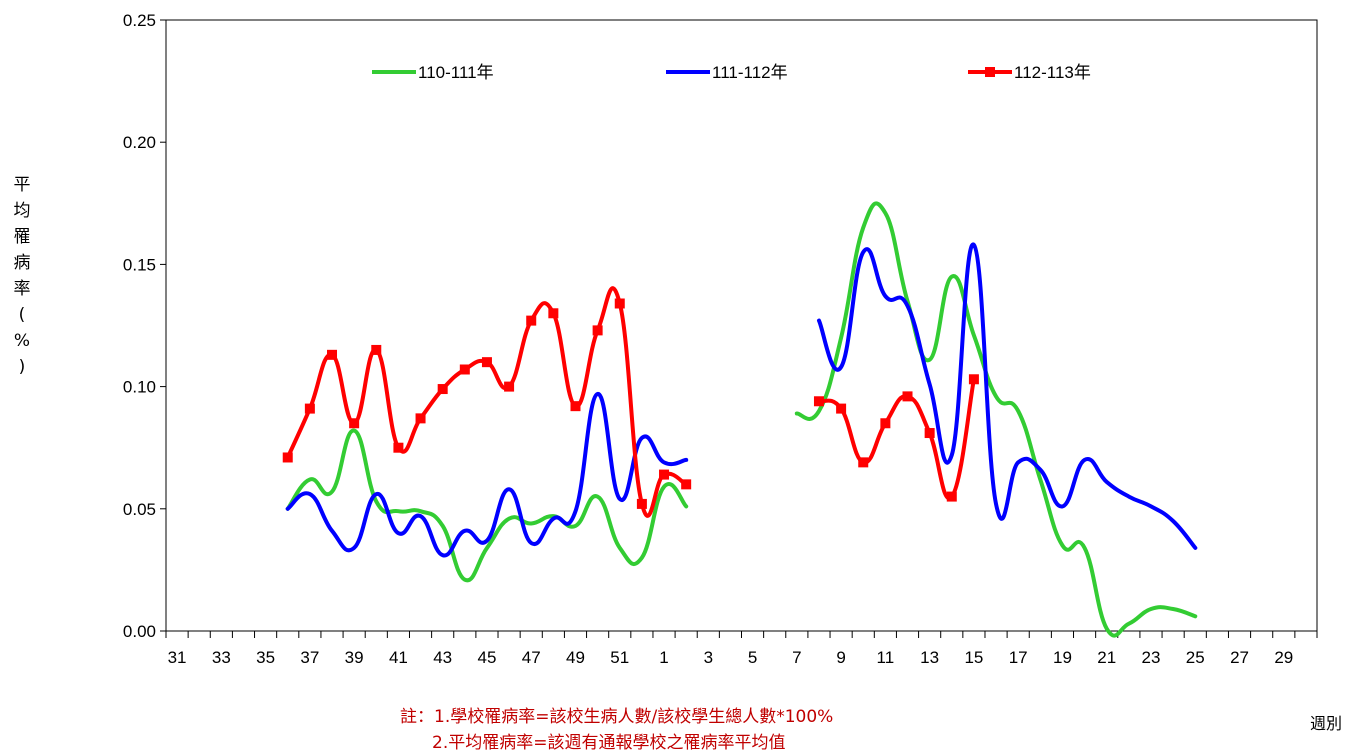  I want to click on x-tick-label: 27, so click(1239, 657).